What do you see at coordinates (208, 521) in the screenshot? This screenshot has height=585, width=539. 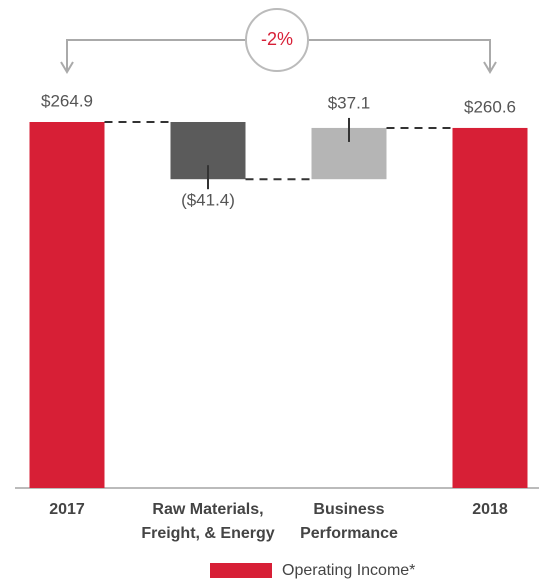 I see `x-tick-label: Raw Materials, Freight, & Energy` at bounding box center [208, 521].